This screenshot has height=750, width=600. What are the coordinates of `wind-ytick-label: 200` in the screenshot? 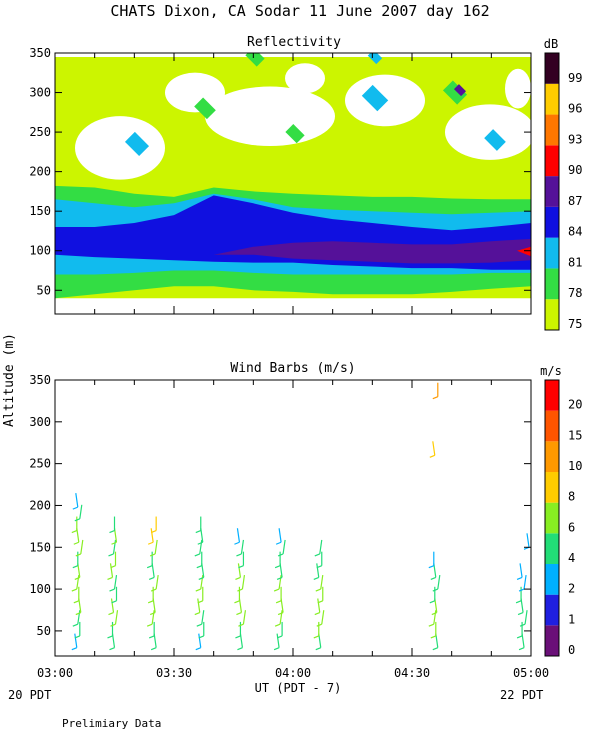 It's located at (40, 505).